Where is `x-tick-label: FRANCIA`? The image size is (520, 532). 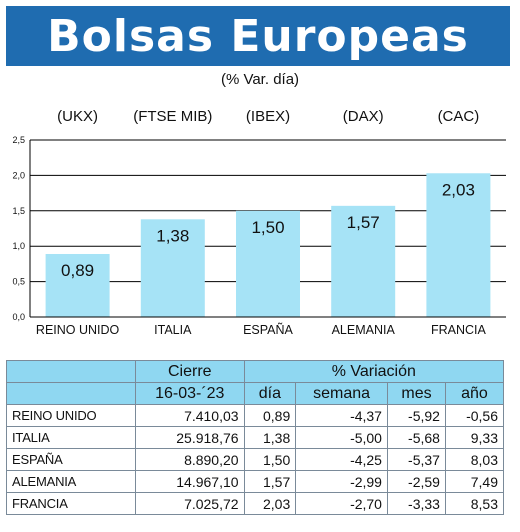
x-tick-label: FRANCIA is located at coordinates (459, 330).